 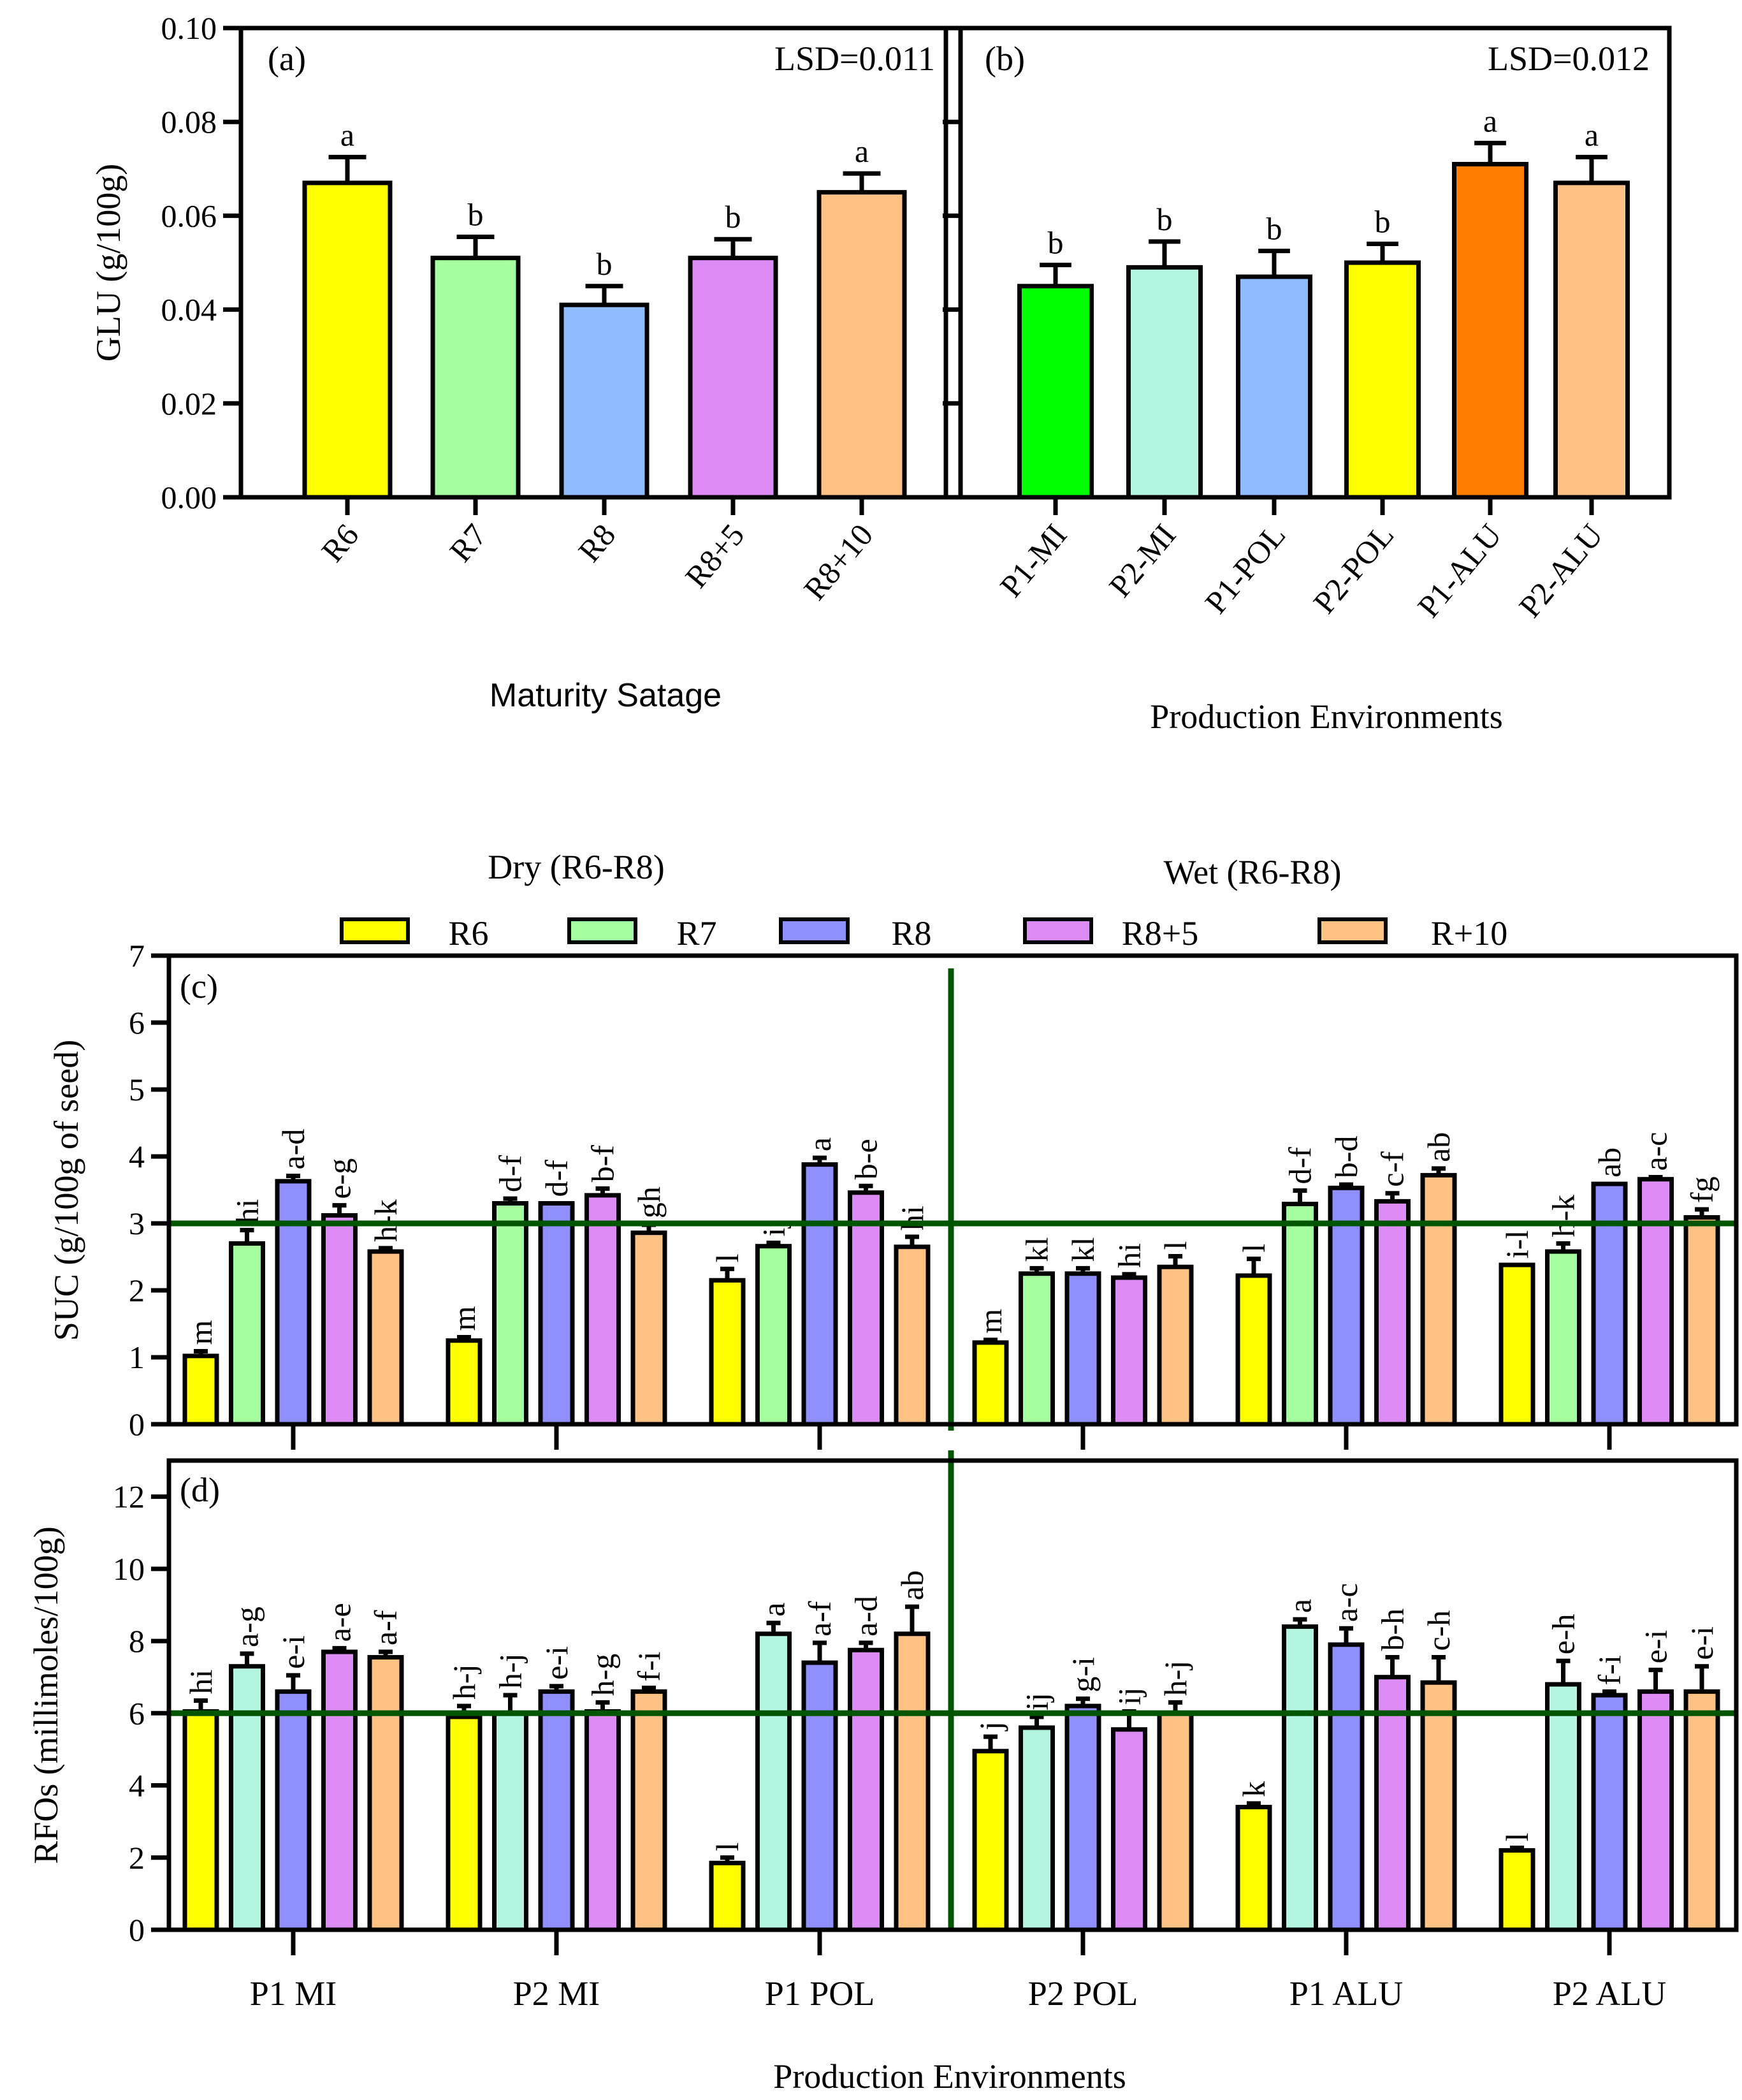 What do you see at coordinates (137, 1424) in the screenshot?
I see `panel-c-y-tick-label: 0` at bounding box center [137, 1424].